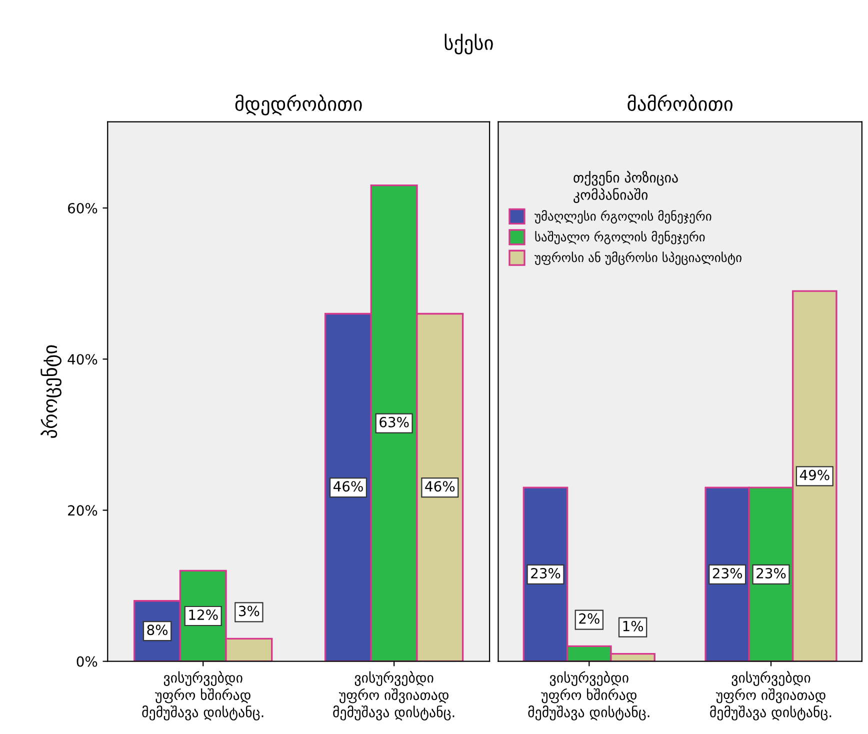  I want to click on y-tick-label: 0%, so click(87, 661).